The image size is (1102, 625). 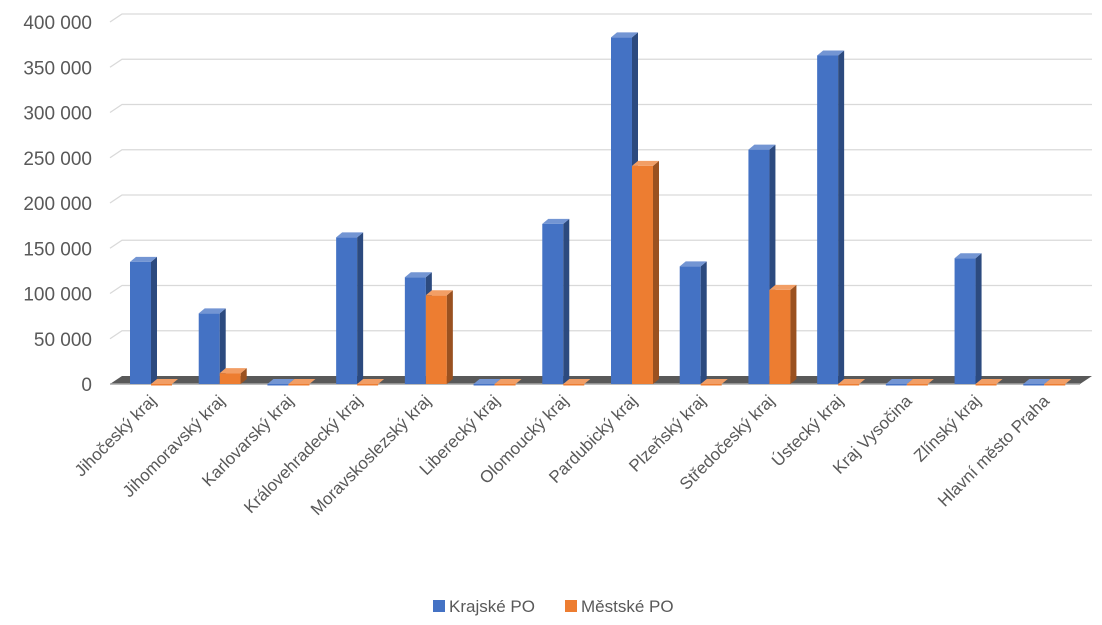 I want to click on x-category-label: Královehradecký kraj, so click(x=303, y=454).